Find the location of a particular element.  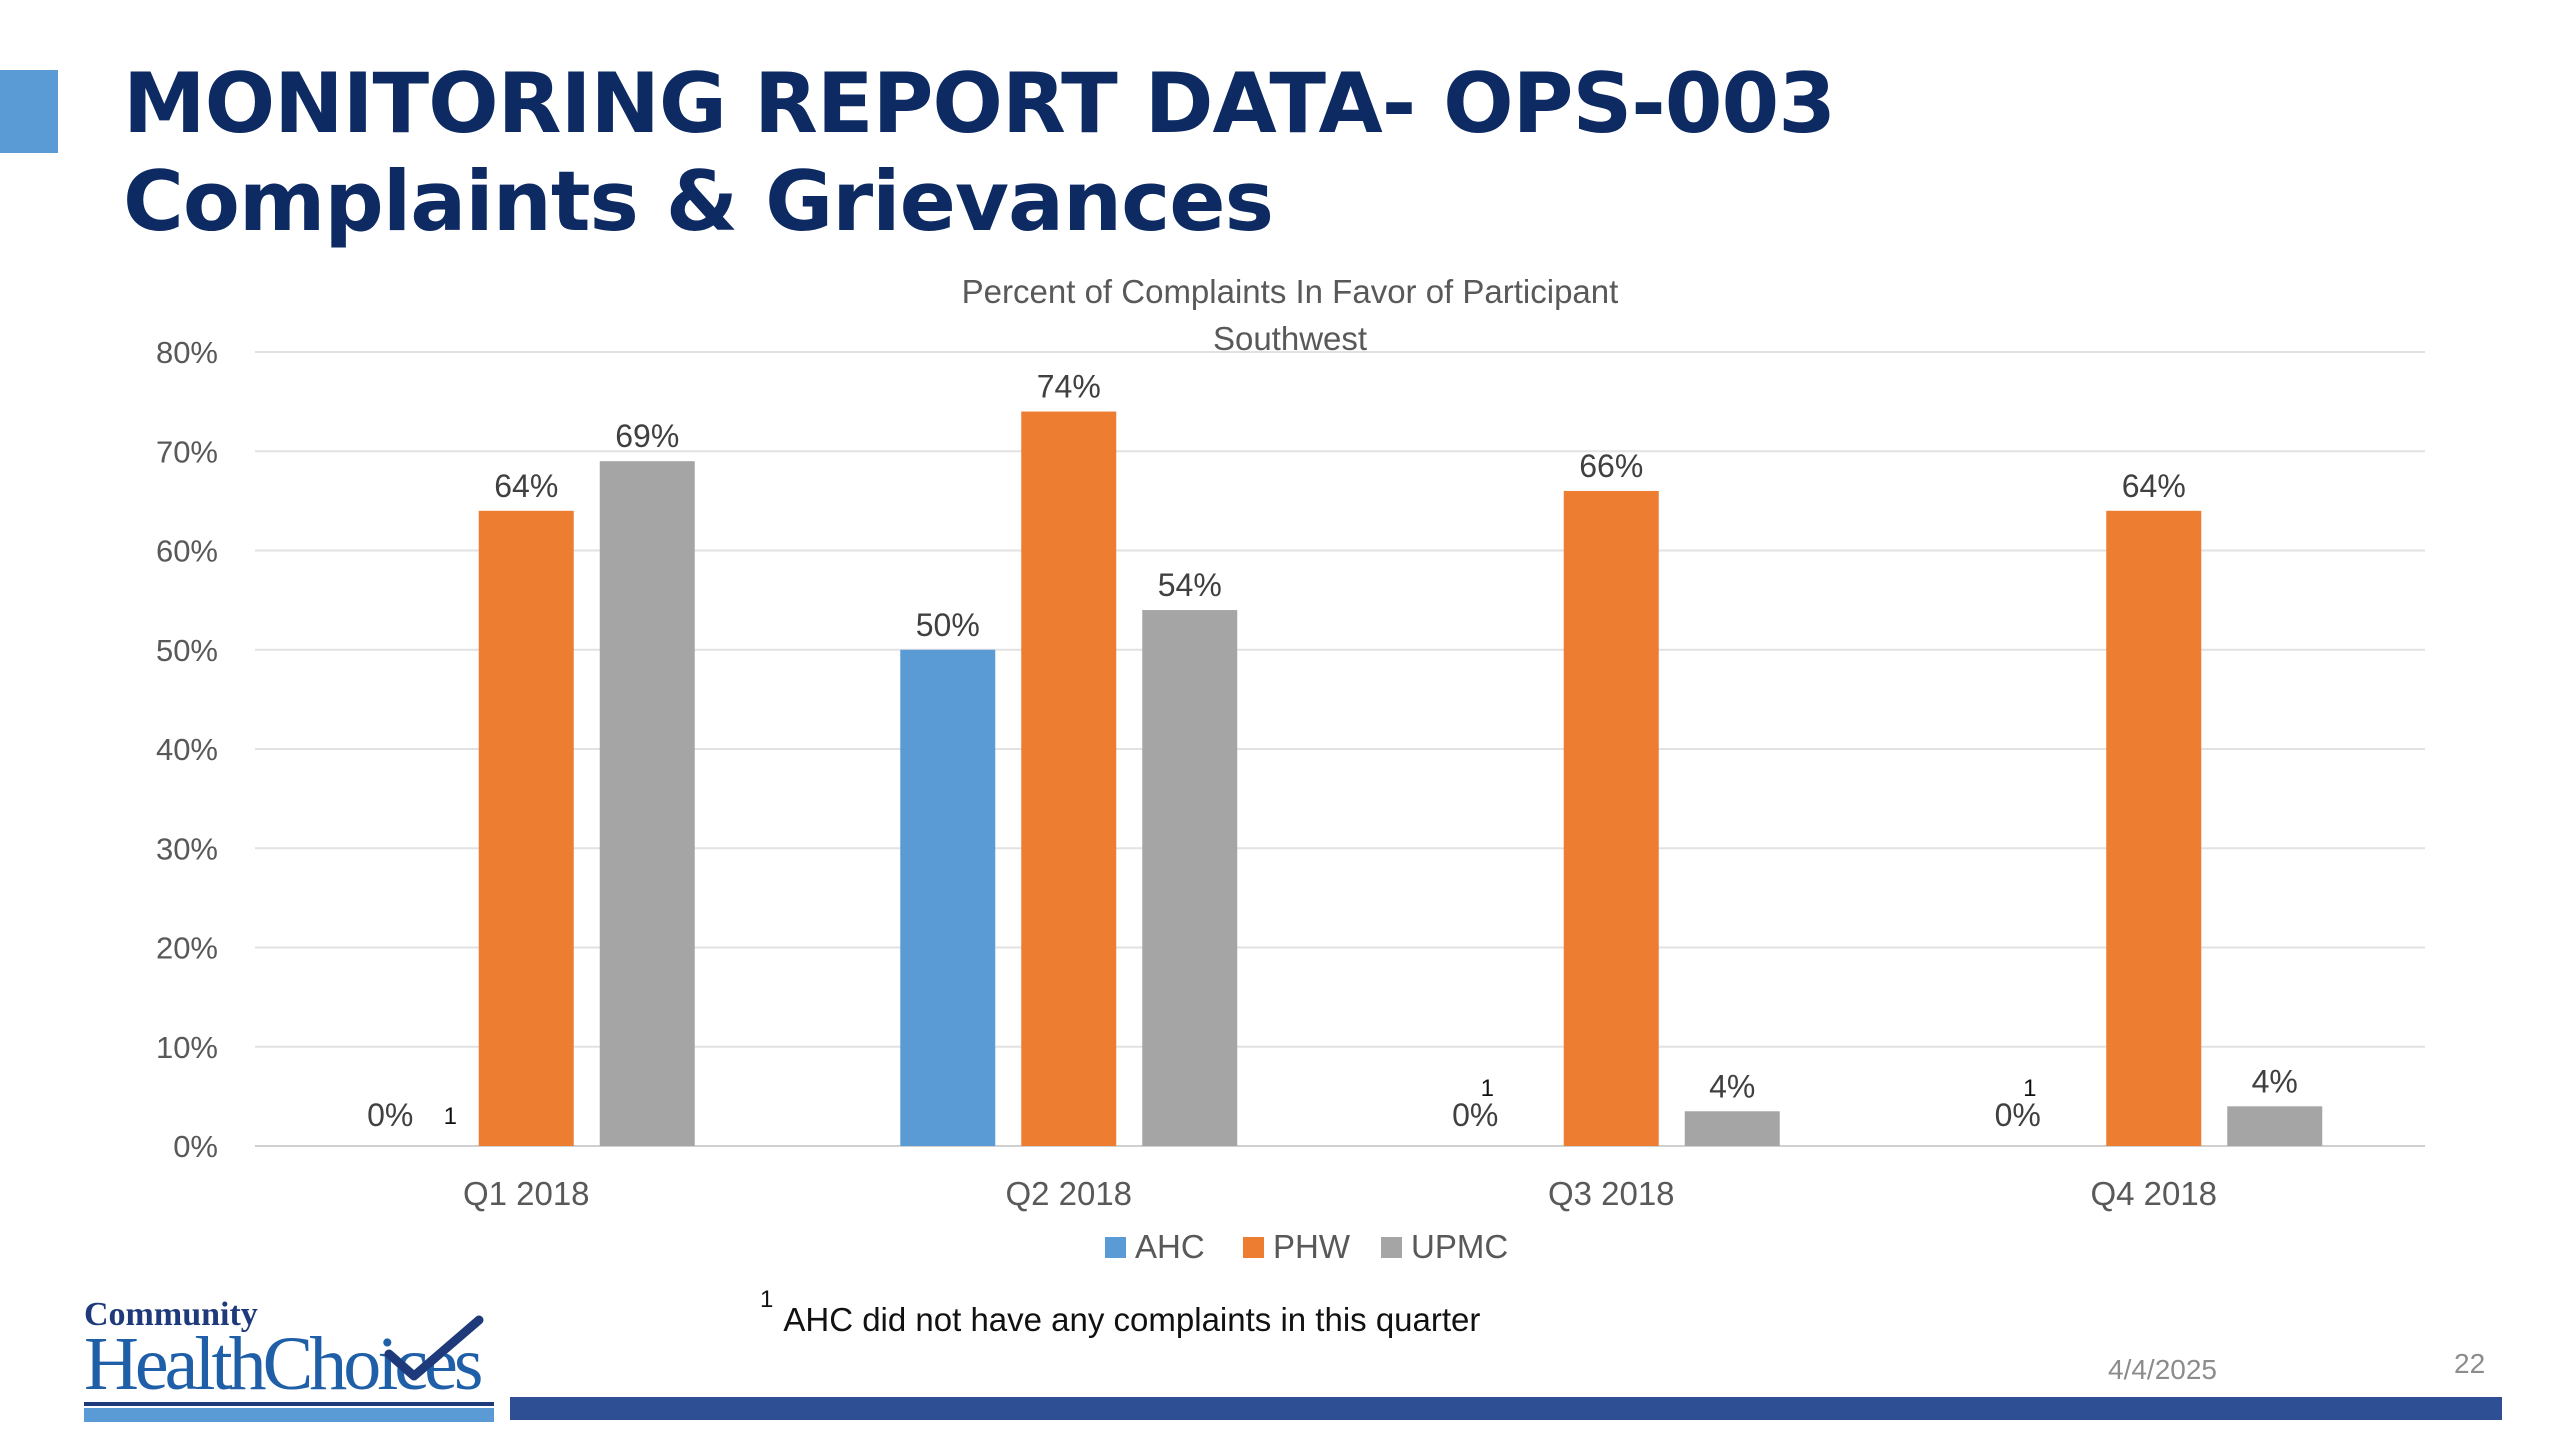

data-label: 69% is located at coordinates (647, 436).